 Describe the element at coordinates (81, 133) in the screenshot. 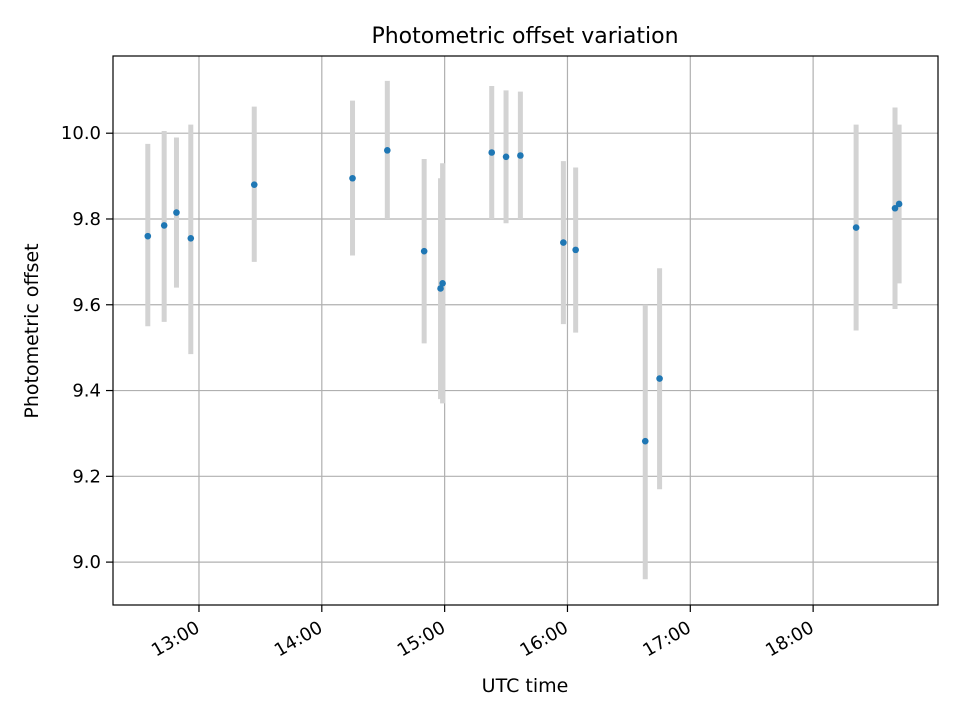

I see `y-tick-label: 10.0` at that location.